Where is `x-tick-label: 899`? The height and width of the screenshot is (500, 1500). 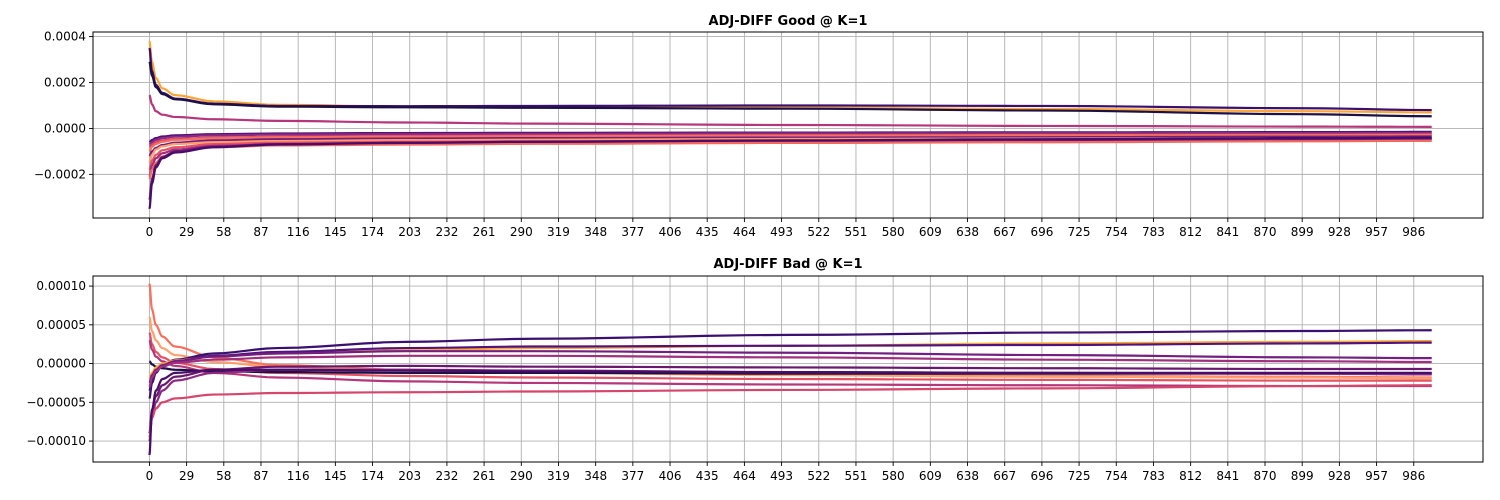 x-tick-label: 899 is located at coordinates (1302, 476).